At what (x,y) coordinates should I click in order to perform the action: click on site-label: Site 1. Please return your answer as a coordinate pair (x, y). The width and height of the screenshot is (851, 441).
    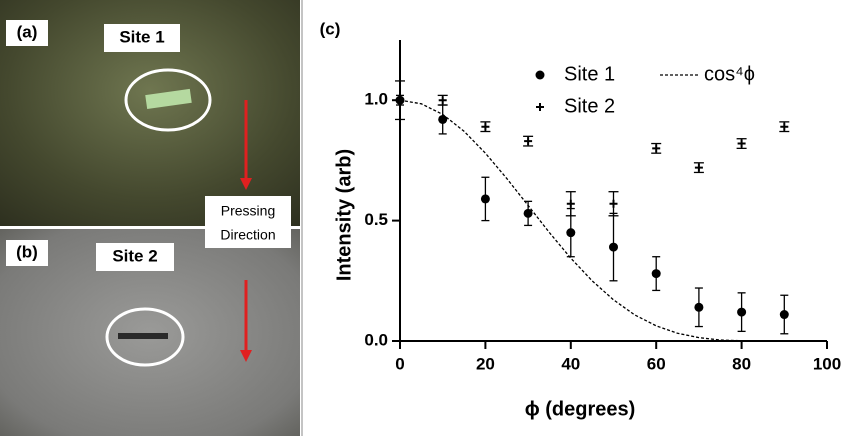
    Looking at the image, I should click on (141, 36).